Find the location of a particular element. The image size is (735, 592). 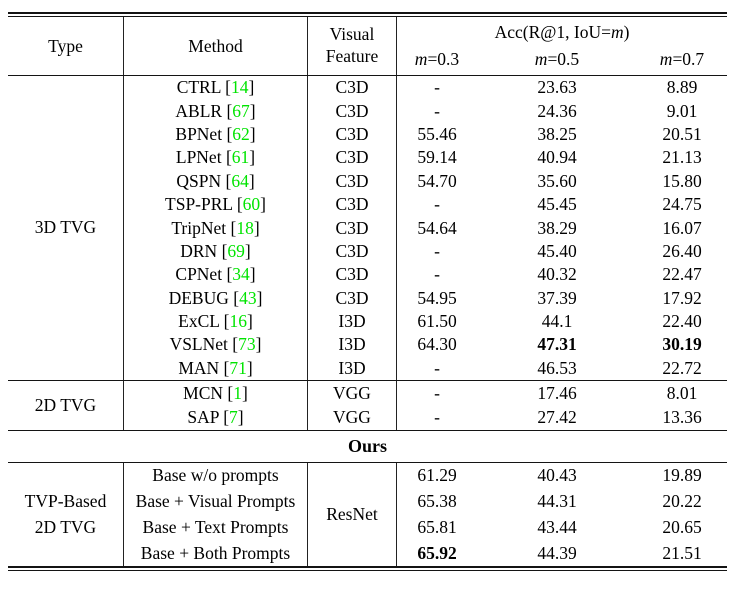

citation-link: 7 is located at coordinates (233, 417).